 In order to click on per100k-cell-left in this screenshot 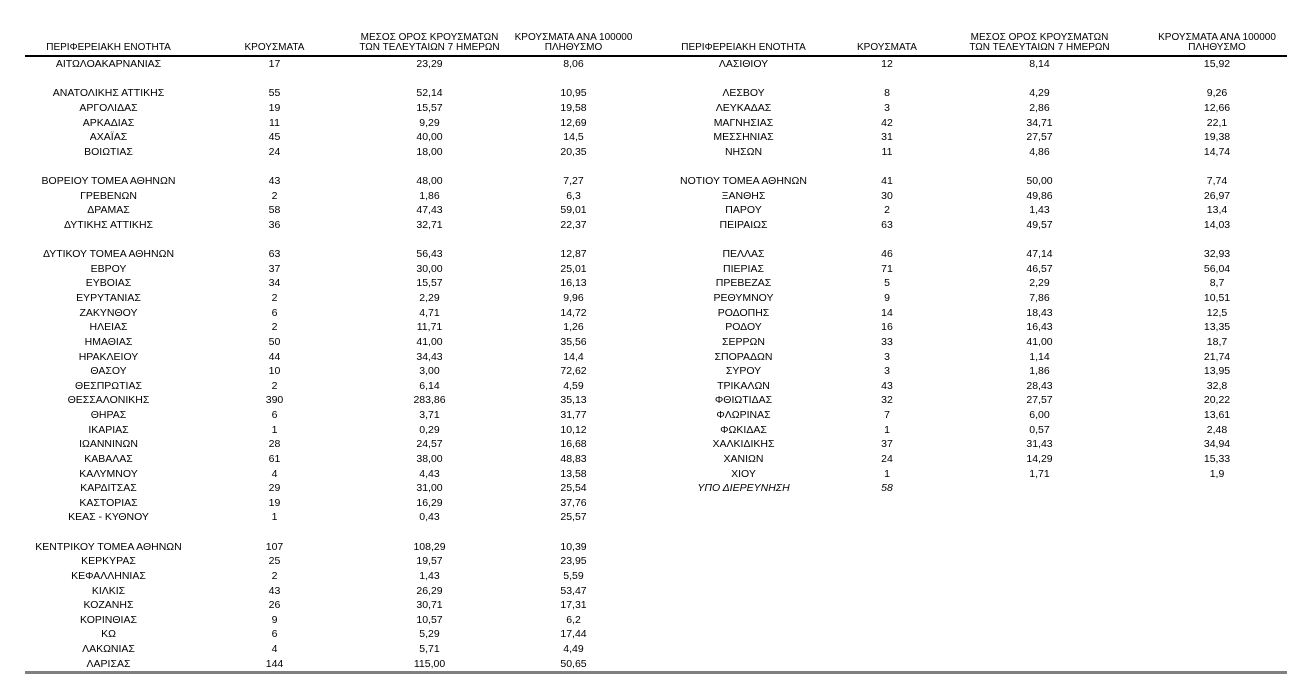, I will do `click(573, 532)`.